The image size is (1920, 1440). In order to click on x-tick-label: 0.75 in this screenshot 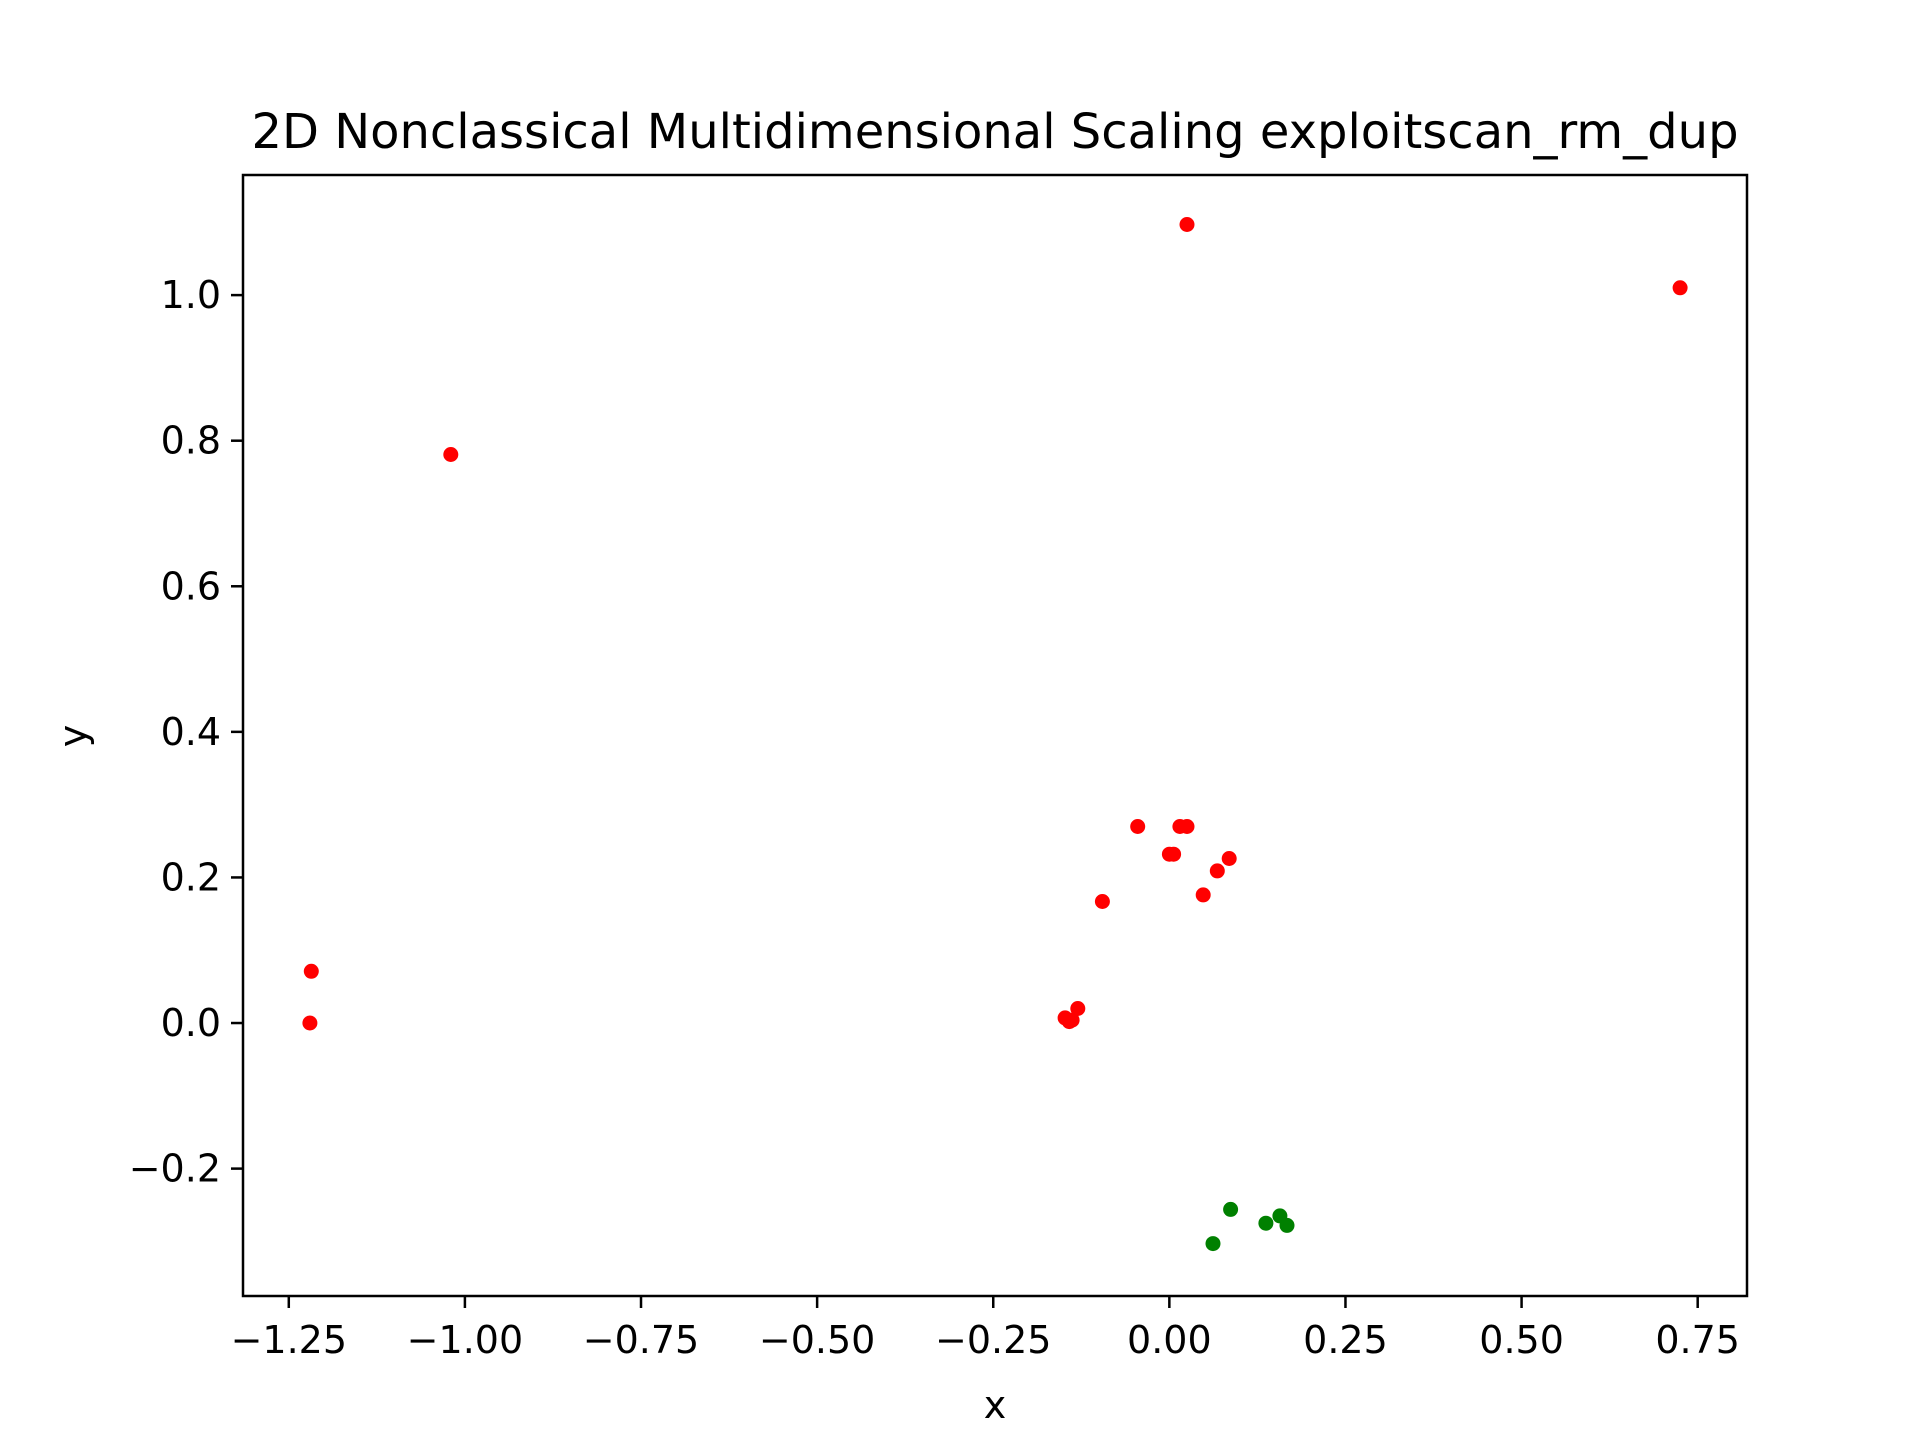, I will do `click(1697, 1340)`.